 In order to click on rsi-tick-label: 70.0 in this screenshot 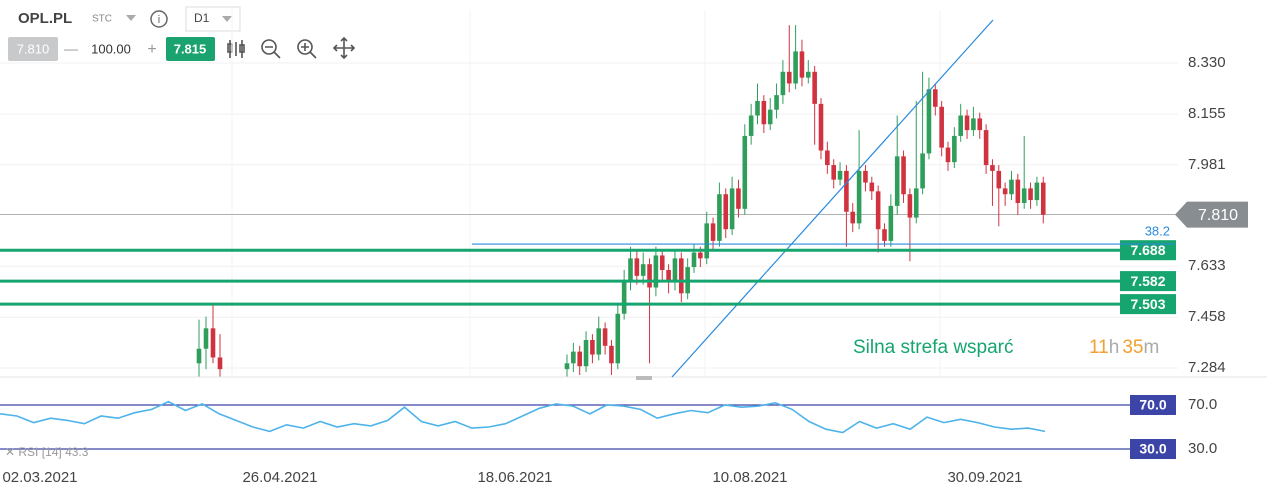, I will do `click(1202, 404)`.